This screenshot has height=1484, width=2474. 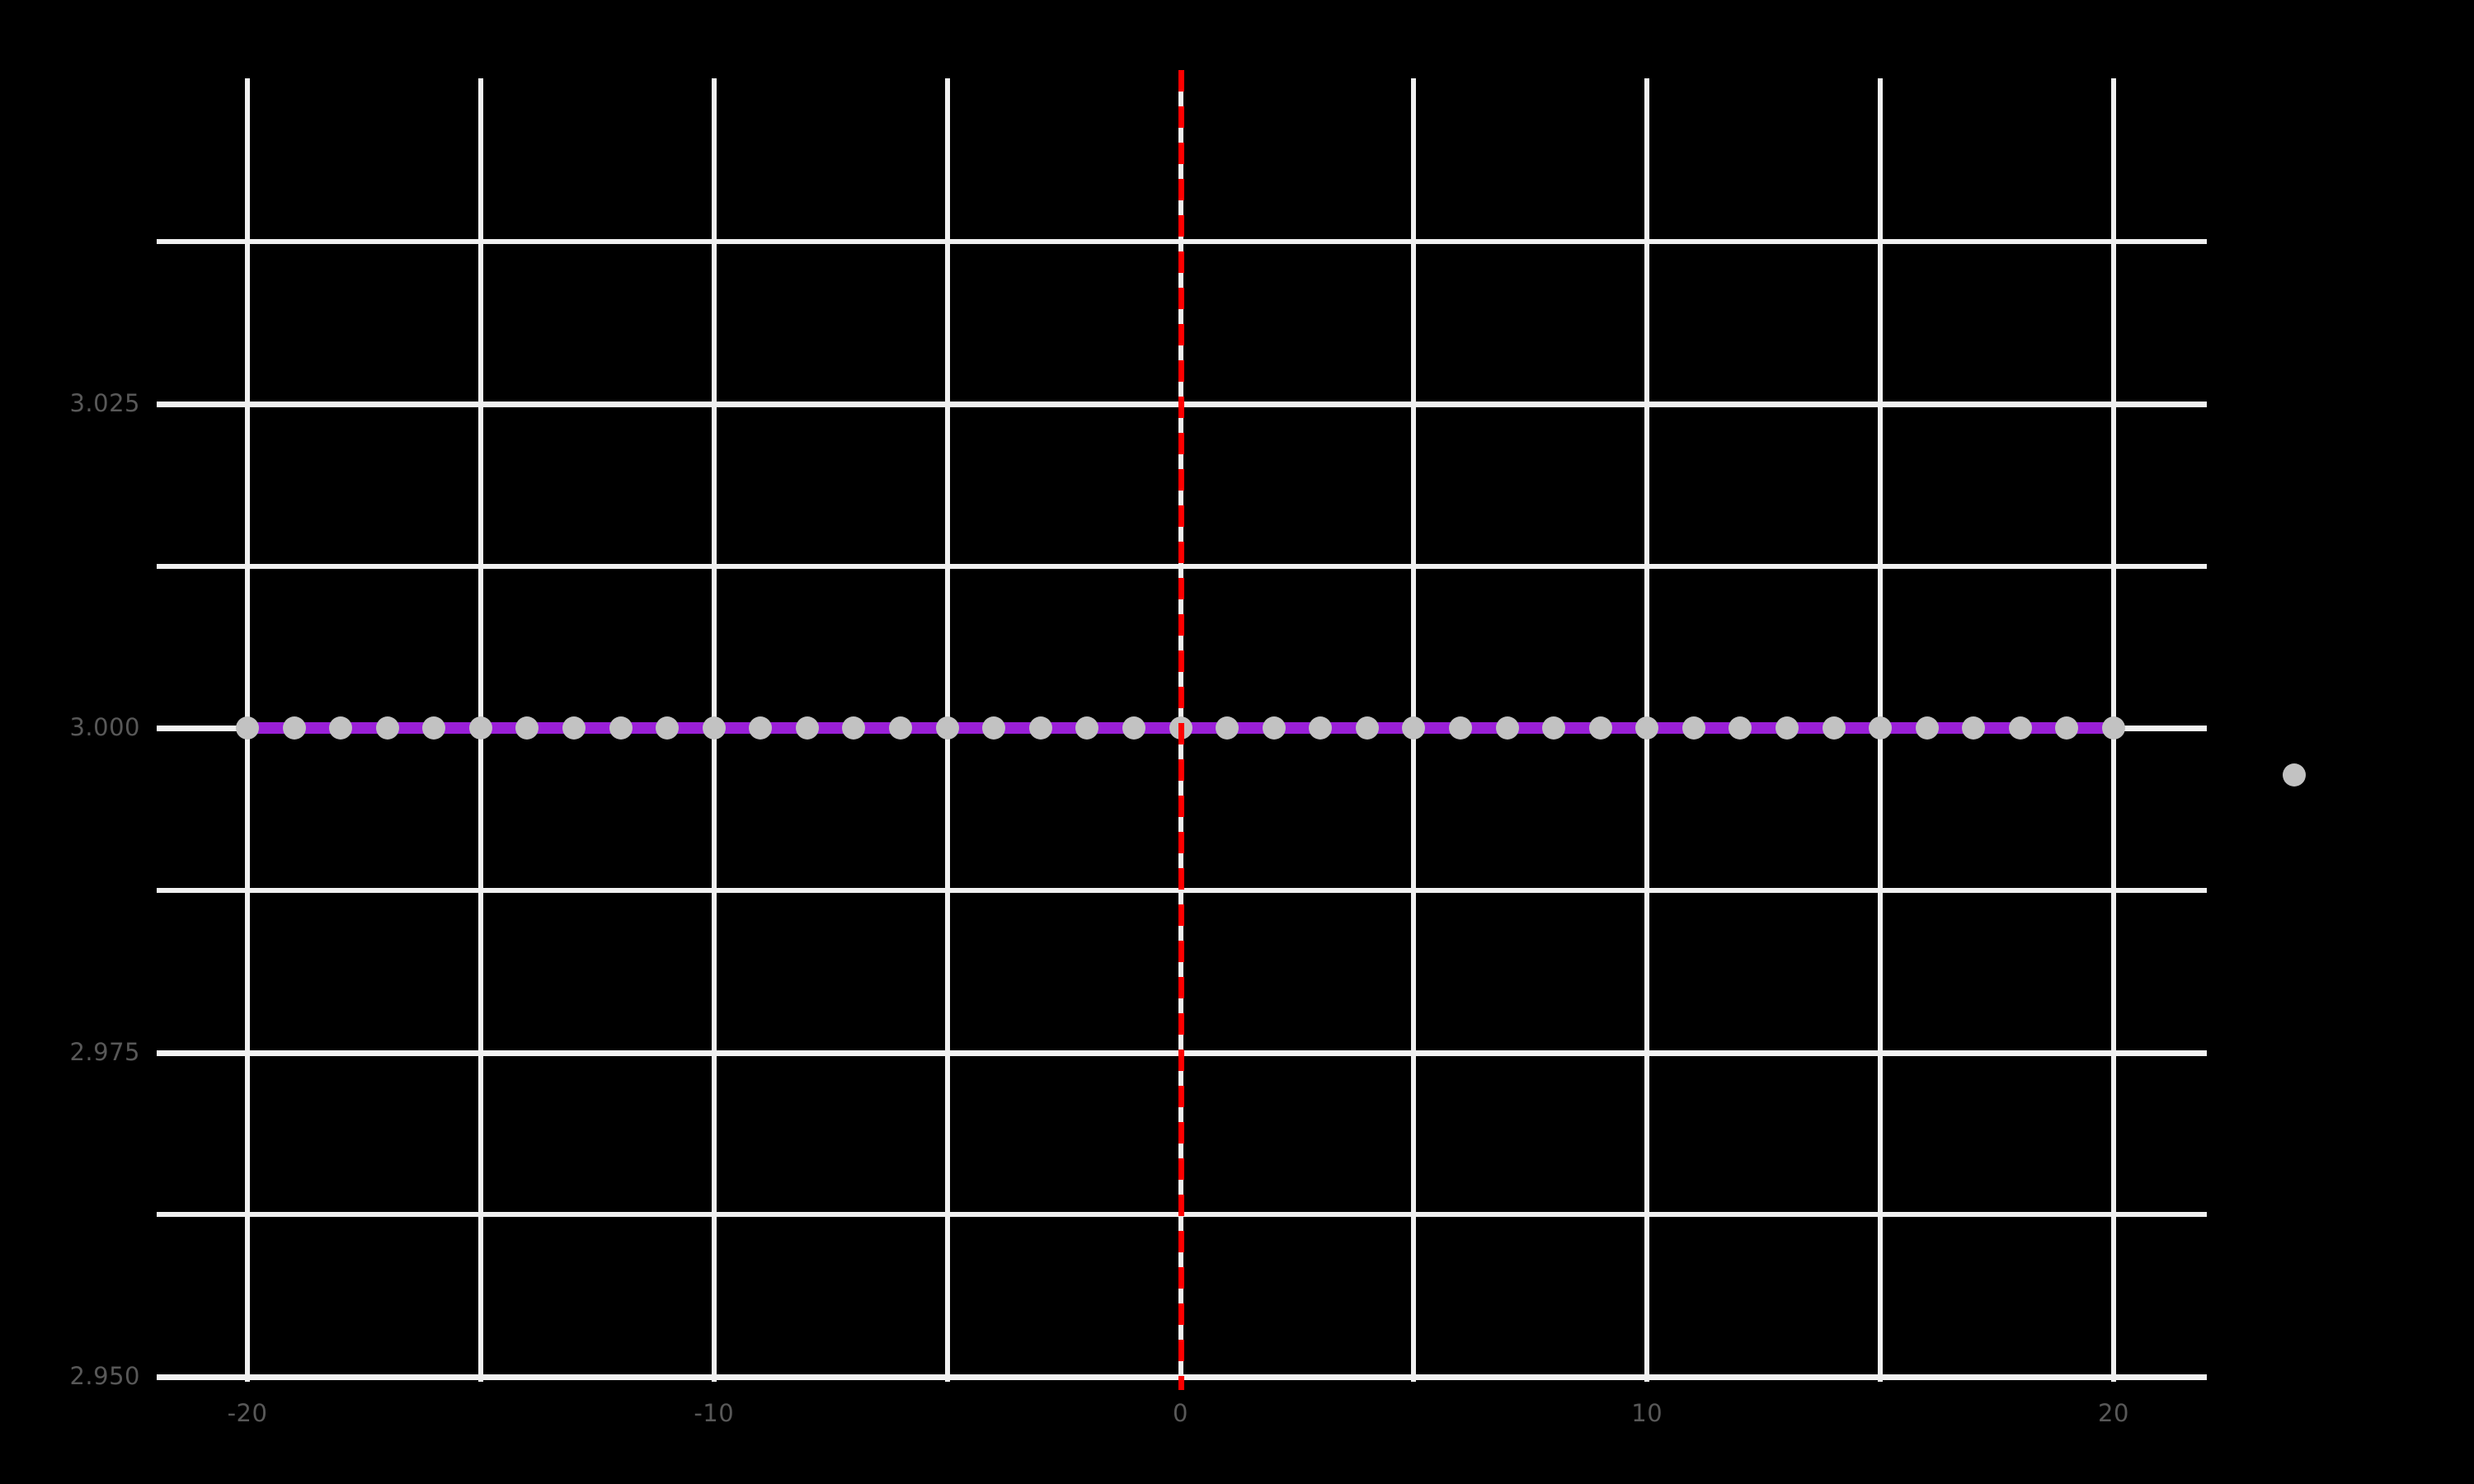 What do you see at coordinates (247, 1413) in the screenshot?
I see `x-tick-label: -20` at bounding box center [247, 1413].